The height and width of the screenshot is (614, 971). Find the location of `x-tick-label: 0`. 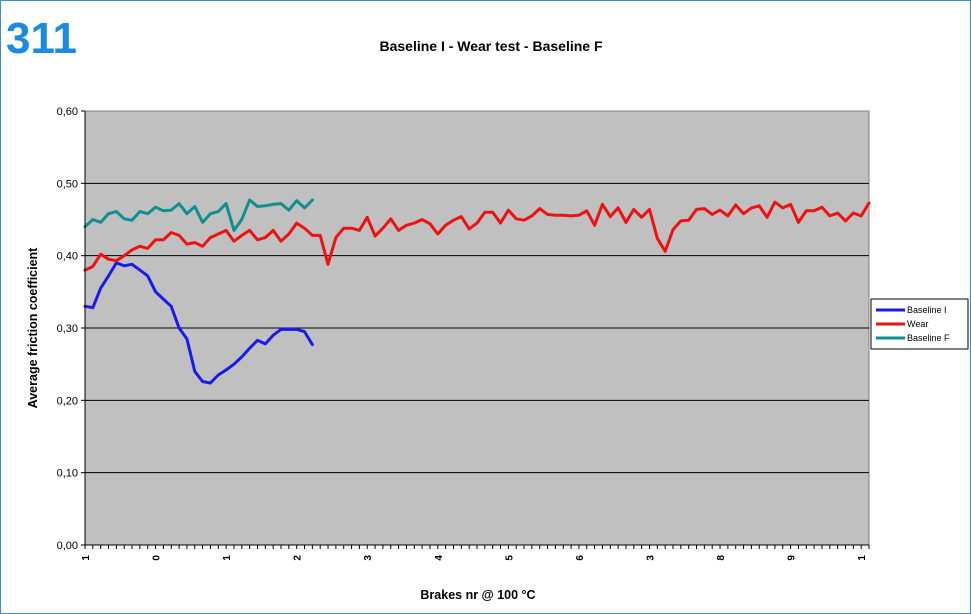

x-tick-label: 0 is located at coordinates (157, 558).